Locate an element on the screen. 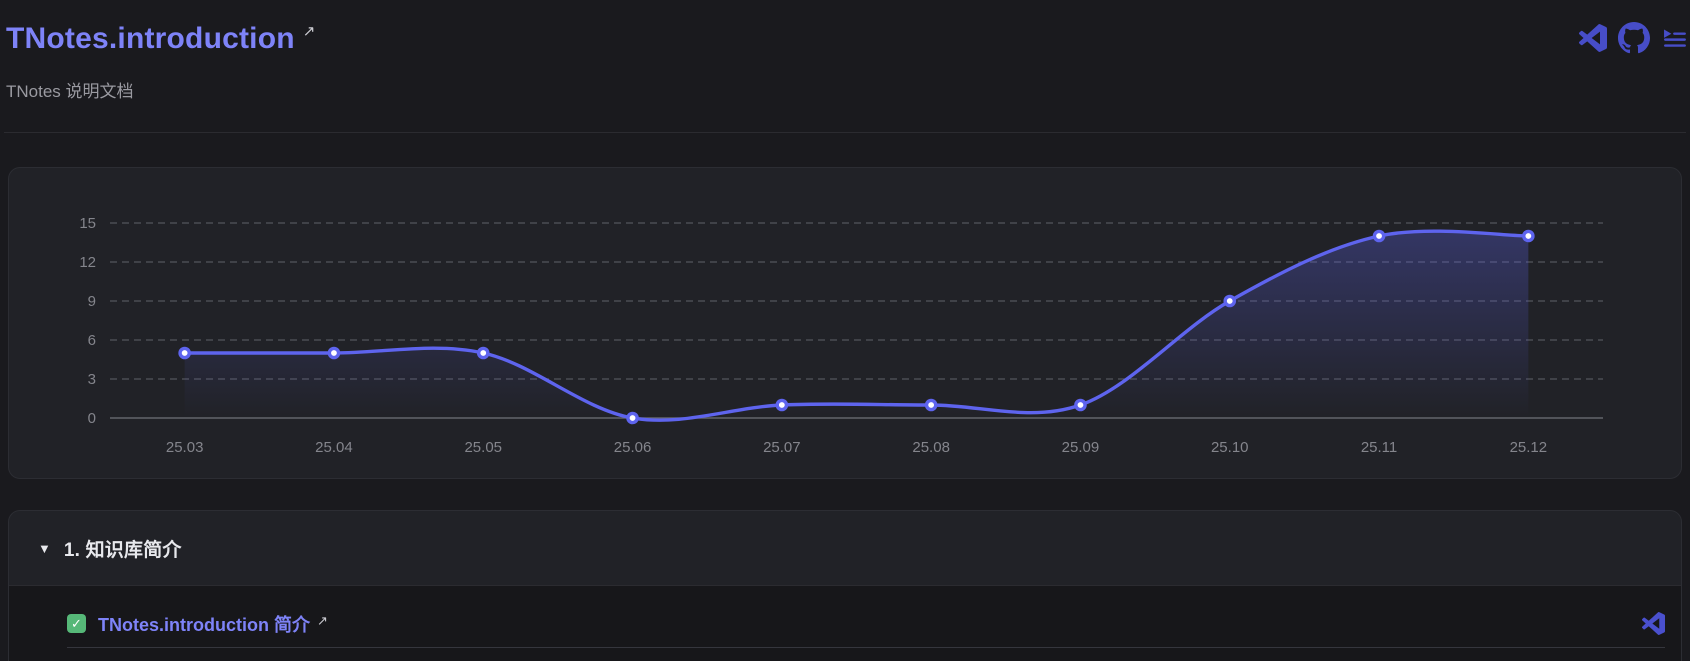 Image resolution: width=1690 pixels, height=661 pixels. svg-text: 25.04 is located at coordinates (334, 447).